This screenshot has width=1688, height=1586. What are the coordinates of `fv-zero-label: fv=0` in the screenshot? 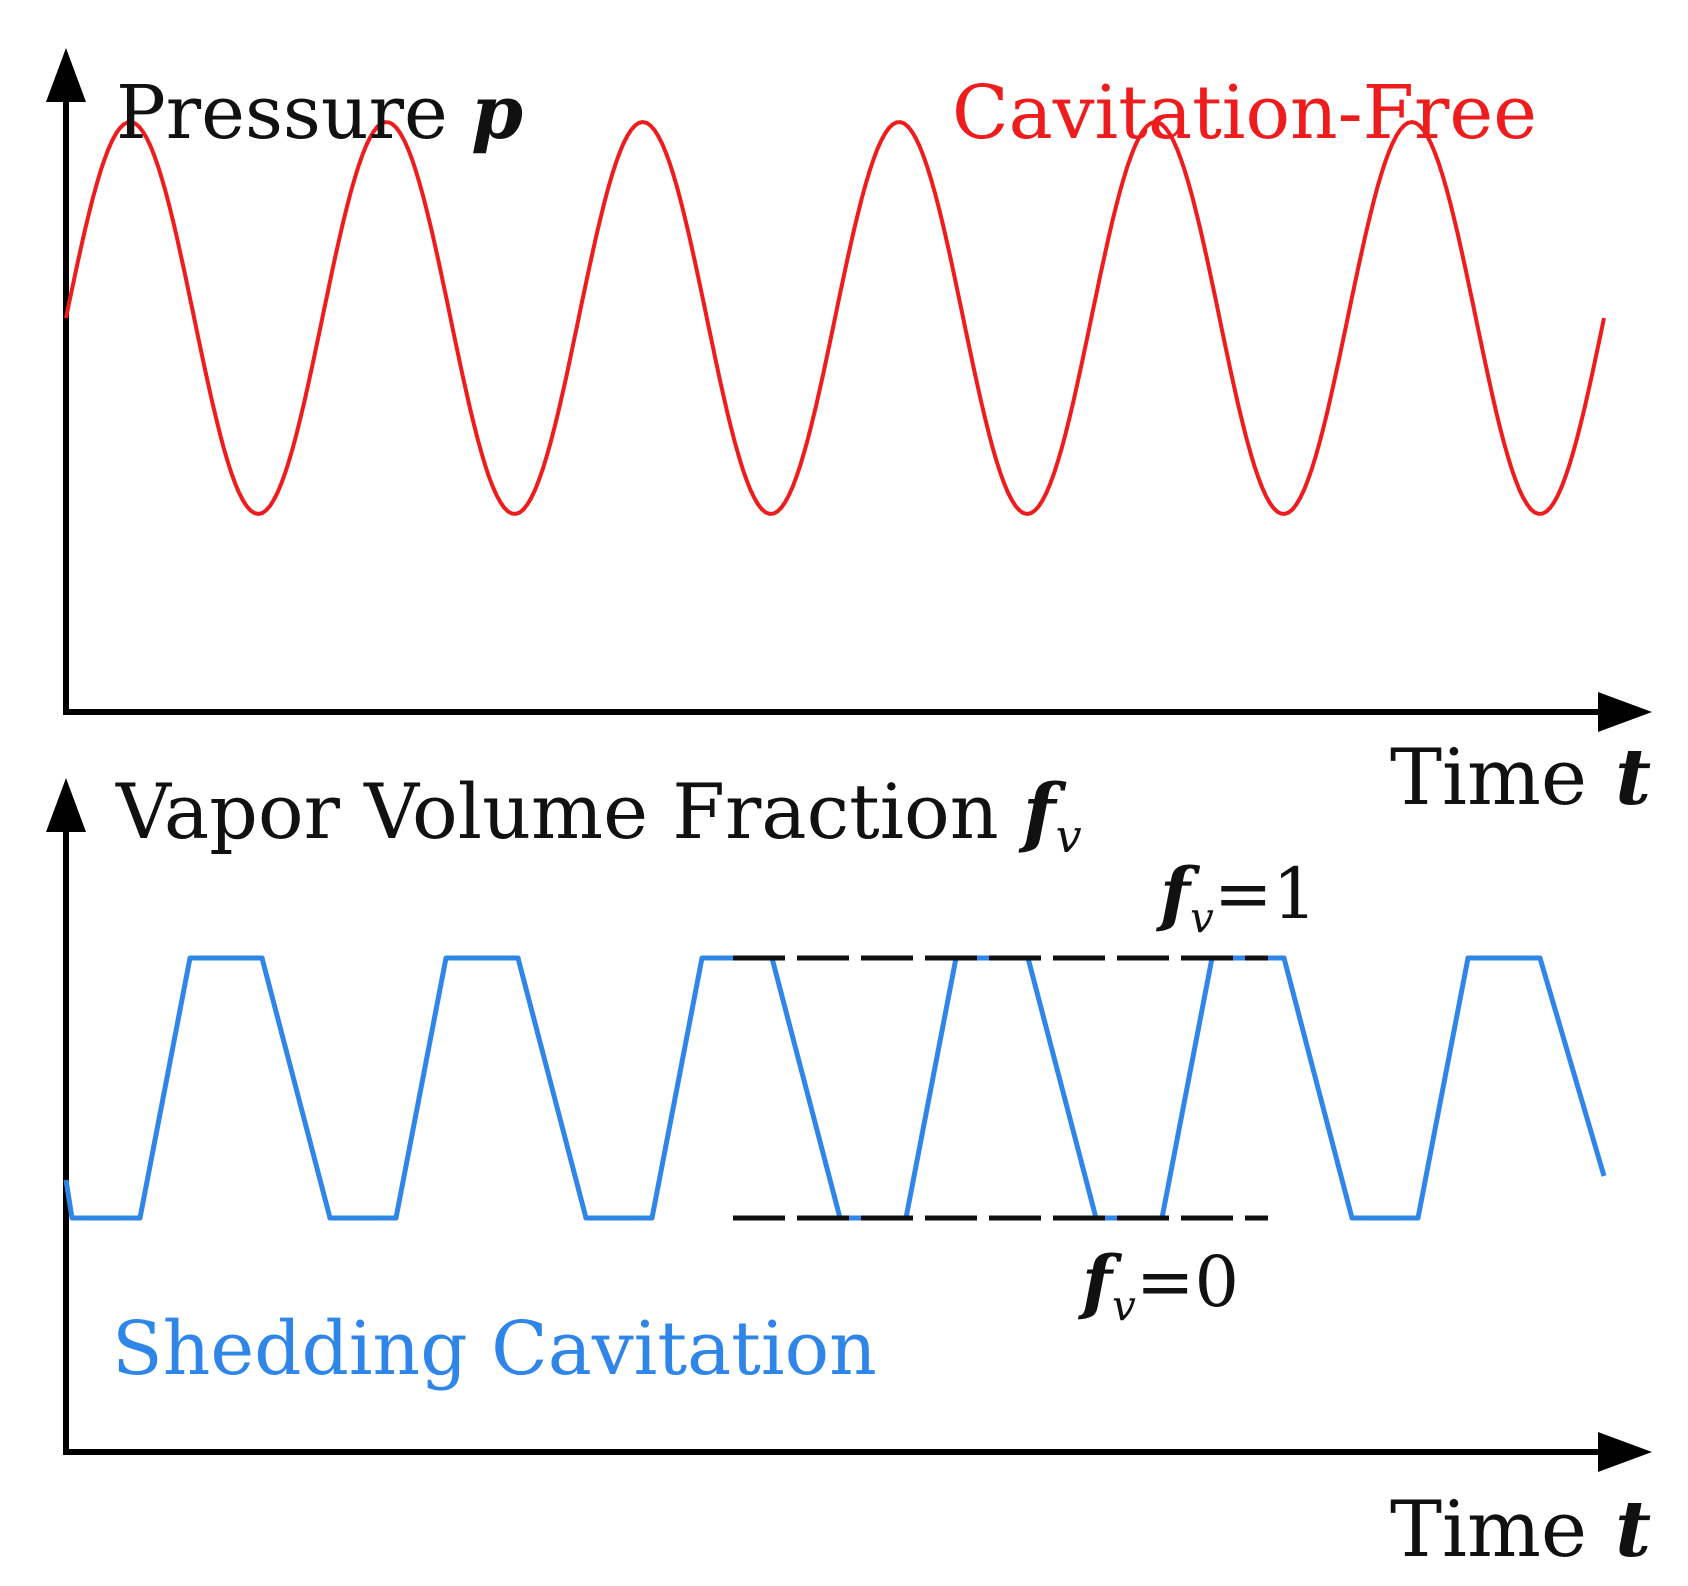 It's located at (1158, 1285).